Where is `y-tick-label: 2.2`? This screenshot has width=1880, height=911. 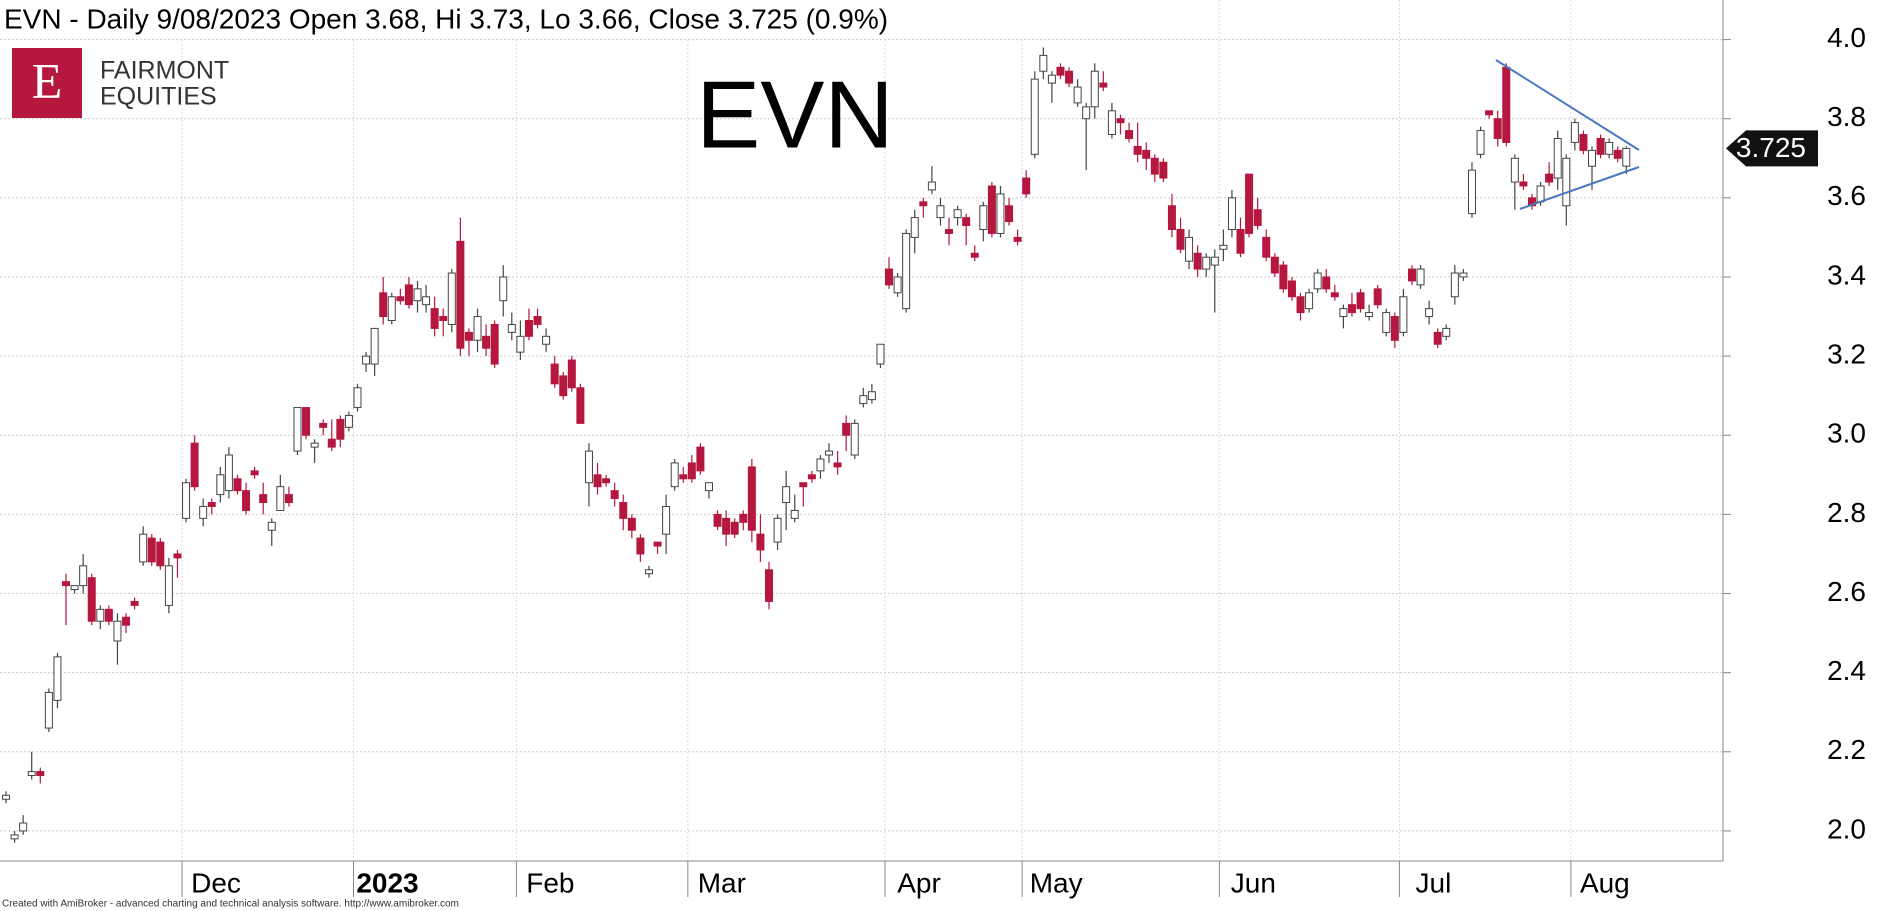
y-tick-label: 2.2 is located at coordinates (1846, 749).